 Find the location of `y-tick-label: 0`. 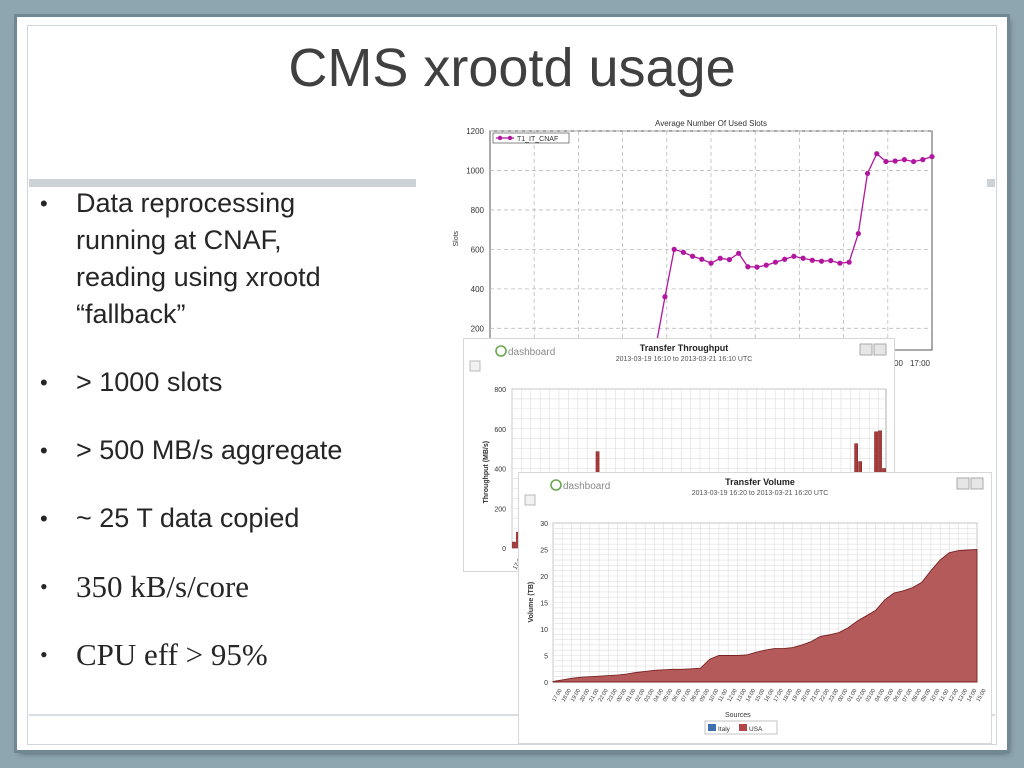

y-tick-label: 0 is located at coordinates (546, 683).